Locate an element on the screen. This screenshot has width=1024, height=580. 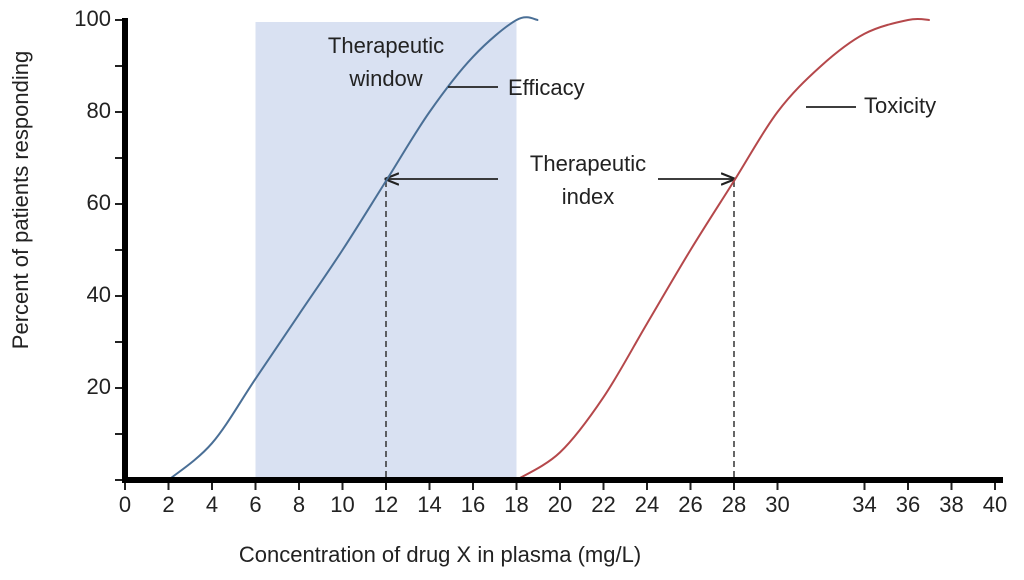
y-tick-label: 40 is located at coordinates (99, 294).